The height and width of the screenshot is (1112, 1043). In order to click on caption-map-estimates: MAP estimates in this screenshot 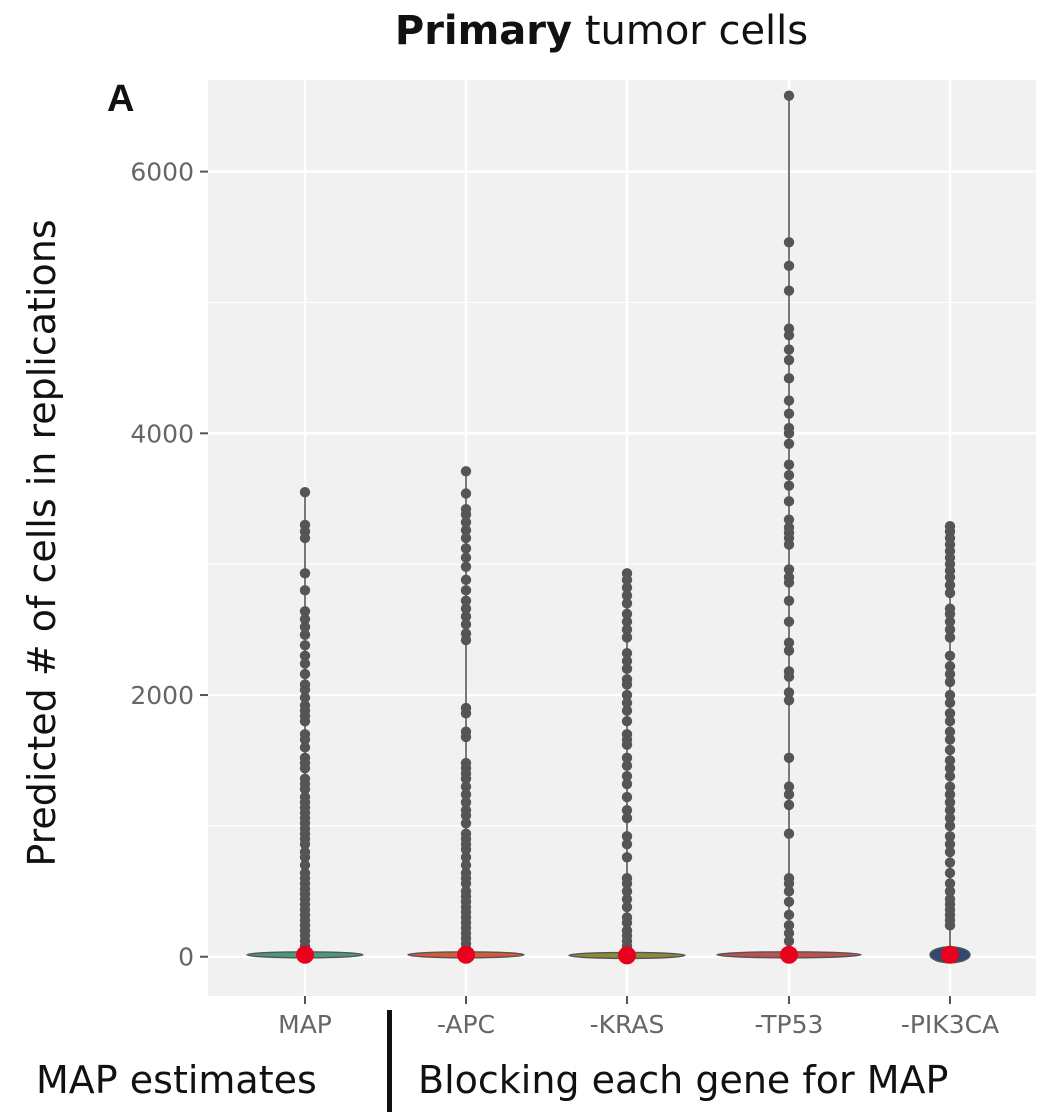, I will do `click(176, 1080)`.